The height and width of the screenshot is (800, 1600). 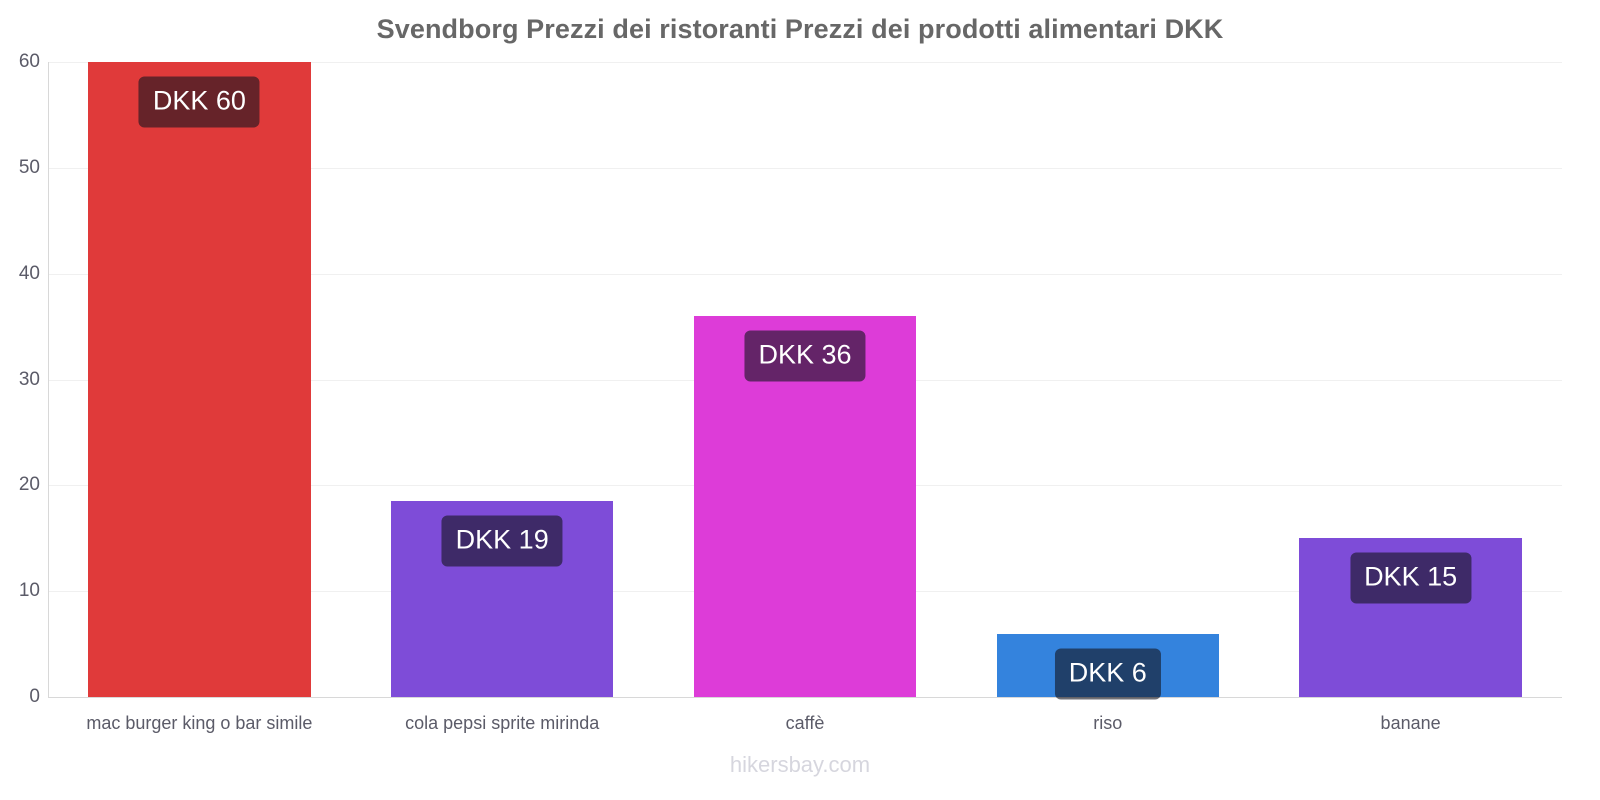 I want to click on x-axis-line, so click(x=805, y=697).